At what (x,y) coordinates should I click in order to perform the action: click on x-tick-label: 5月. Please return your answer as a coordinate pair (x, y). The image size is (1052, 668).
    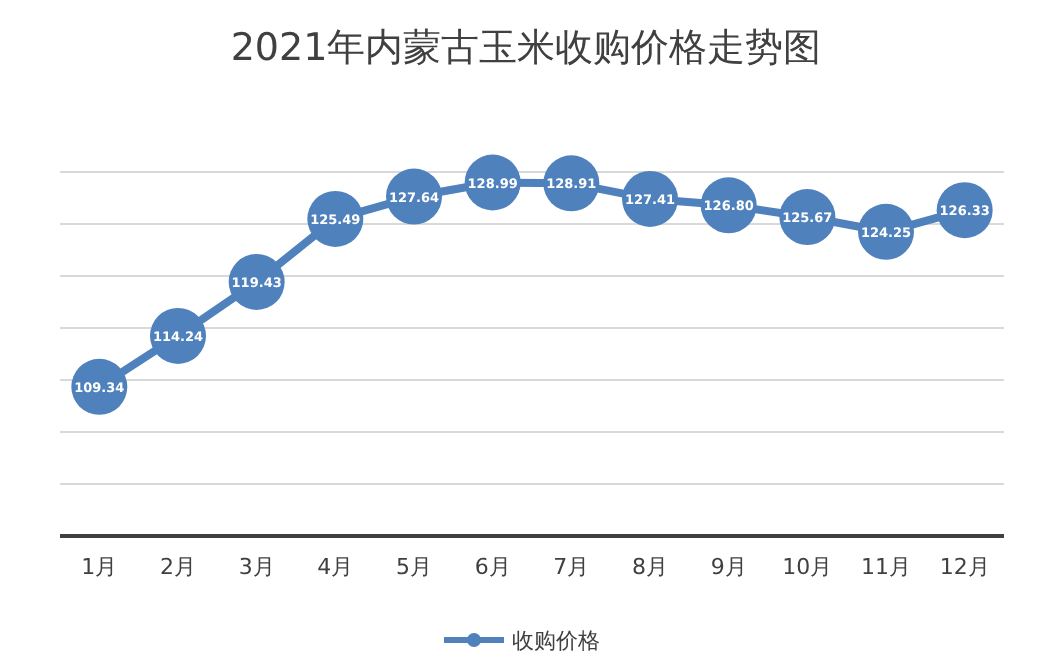
    Looking at the image, I should click on (414, 567).